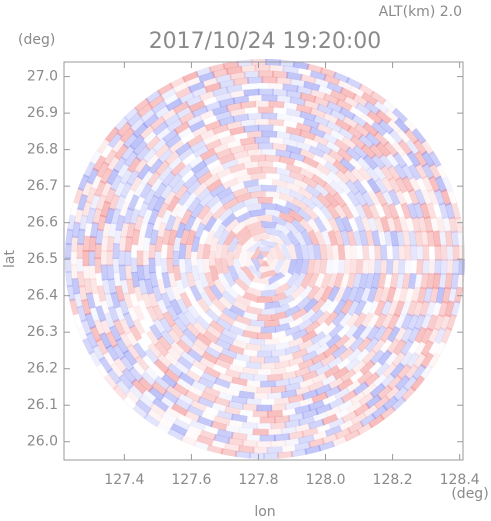  I want to click on x-tick-label: 127.8, so click(258, 480).